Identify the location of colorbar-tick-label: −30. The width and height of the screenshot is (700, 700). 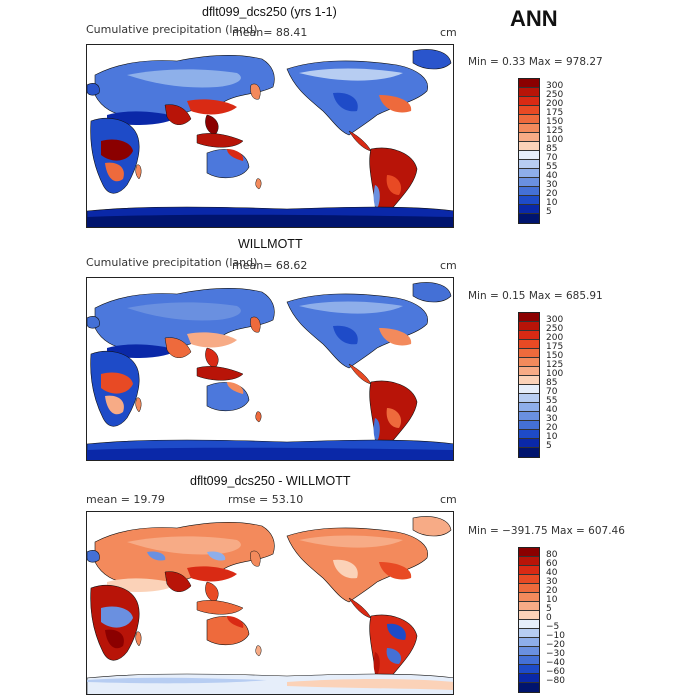
(555, 654).